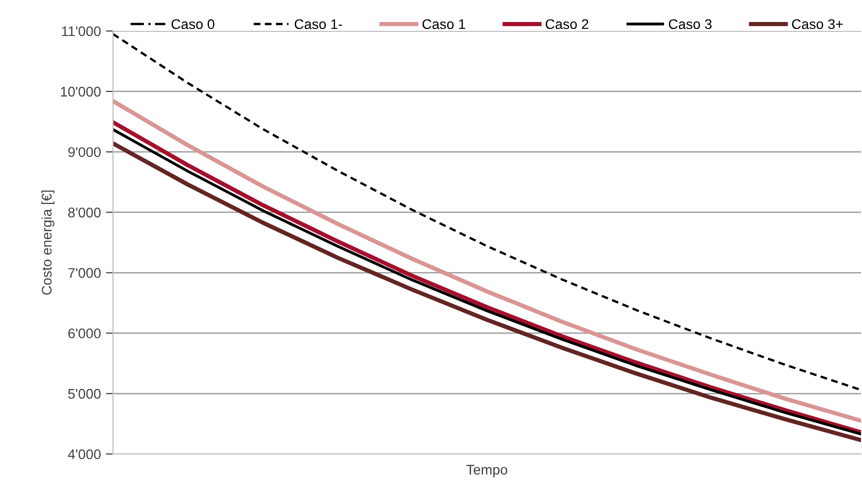 This screenshot has width=862, height=482. Describe the element at coordinates (690, 24) in the screenshot. I see `legend-label: Caso 3` at that location.